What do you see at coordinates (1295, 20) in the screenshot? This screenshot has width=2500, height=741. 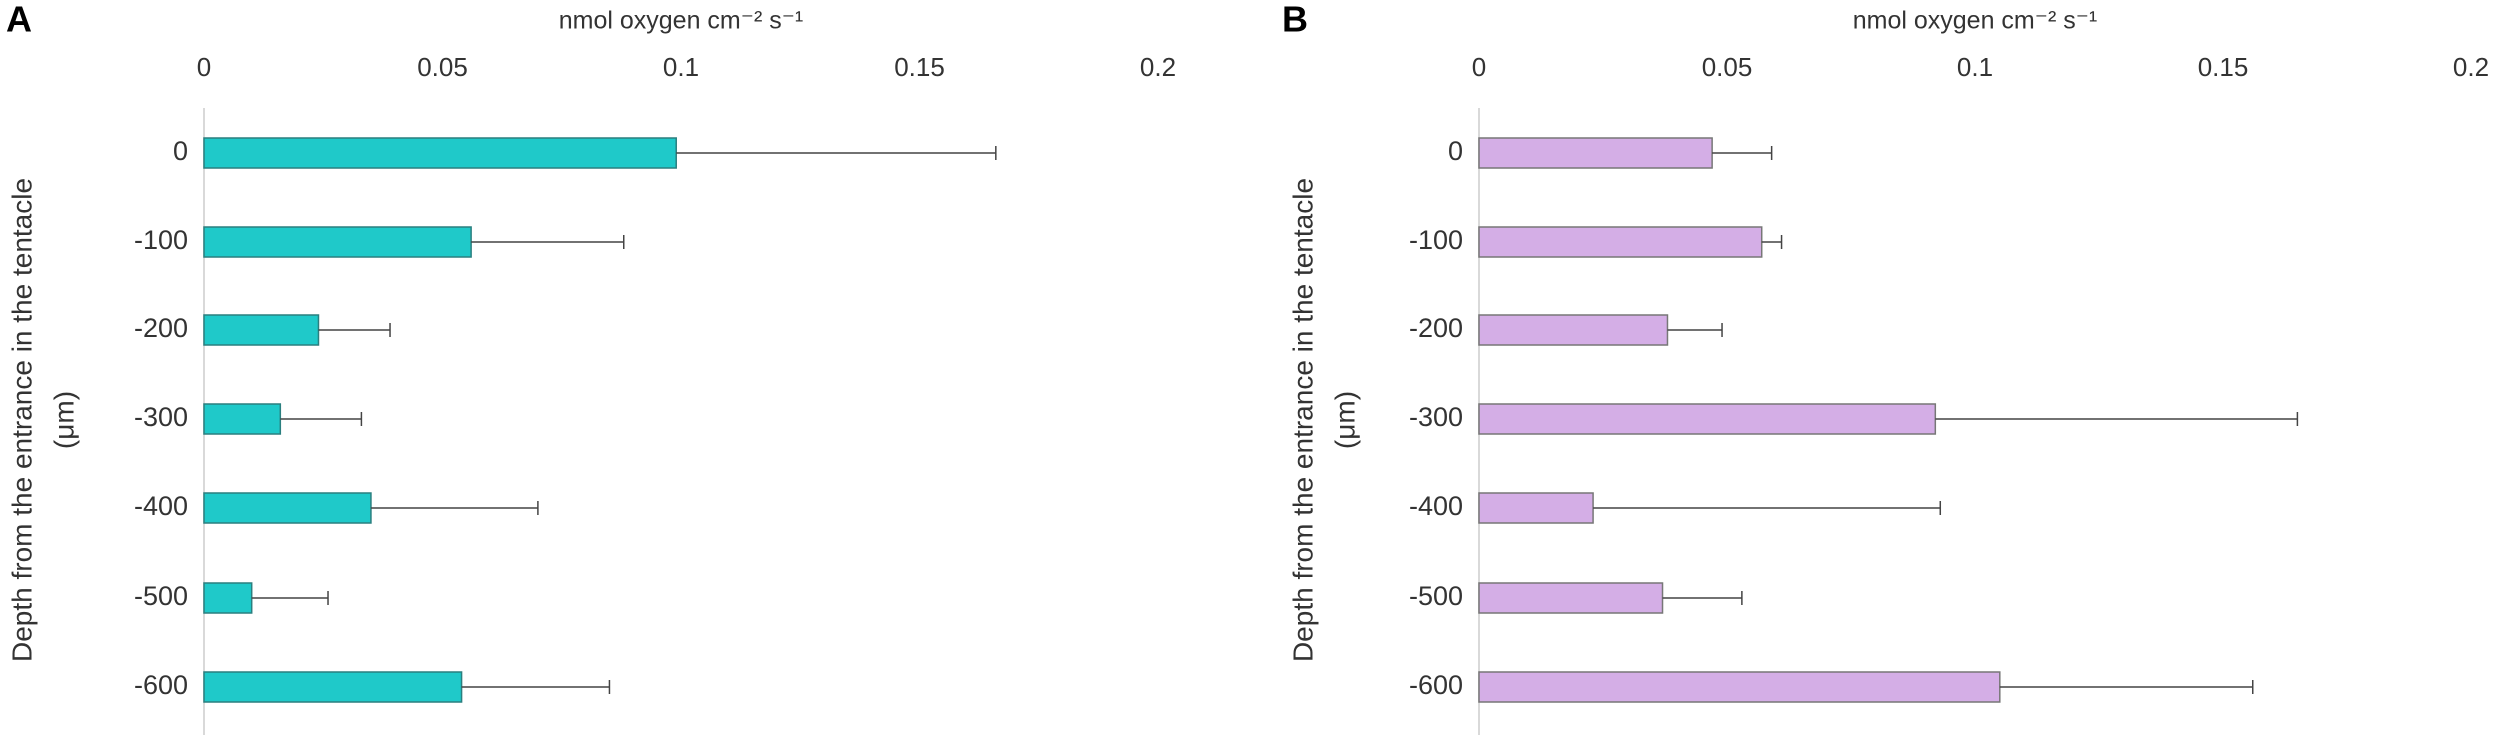 I see `panel-label: B` at bounding box center [1295, 20].